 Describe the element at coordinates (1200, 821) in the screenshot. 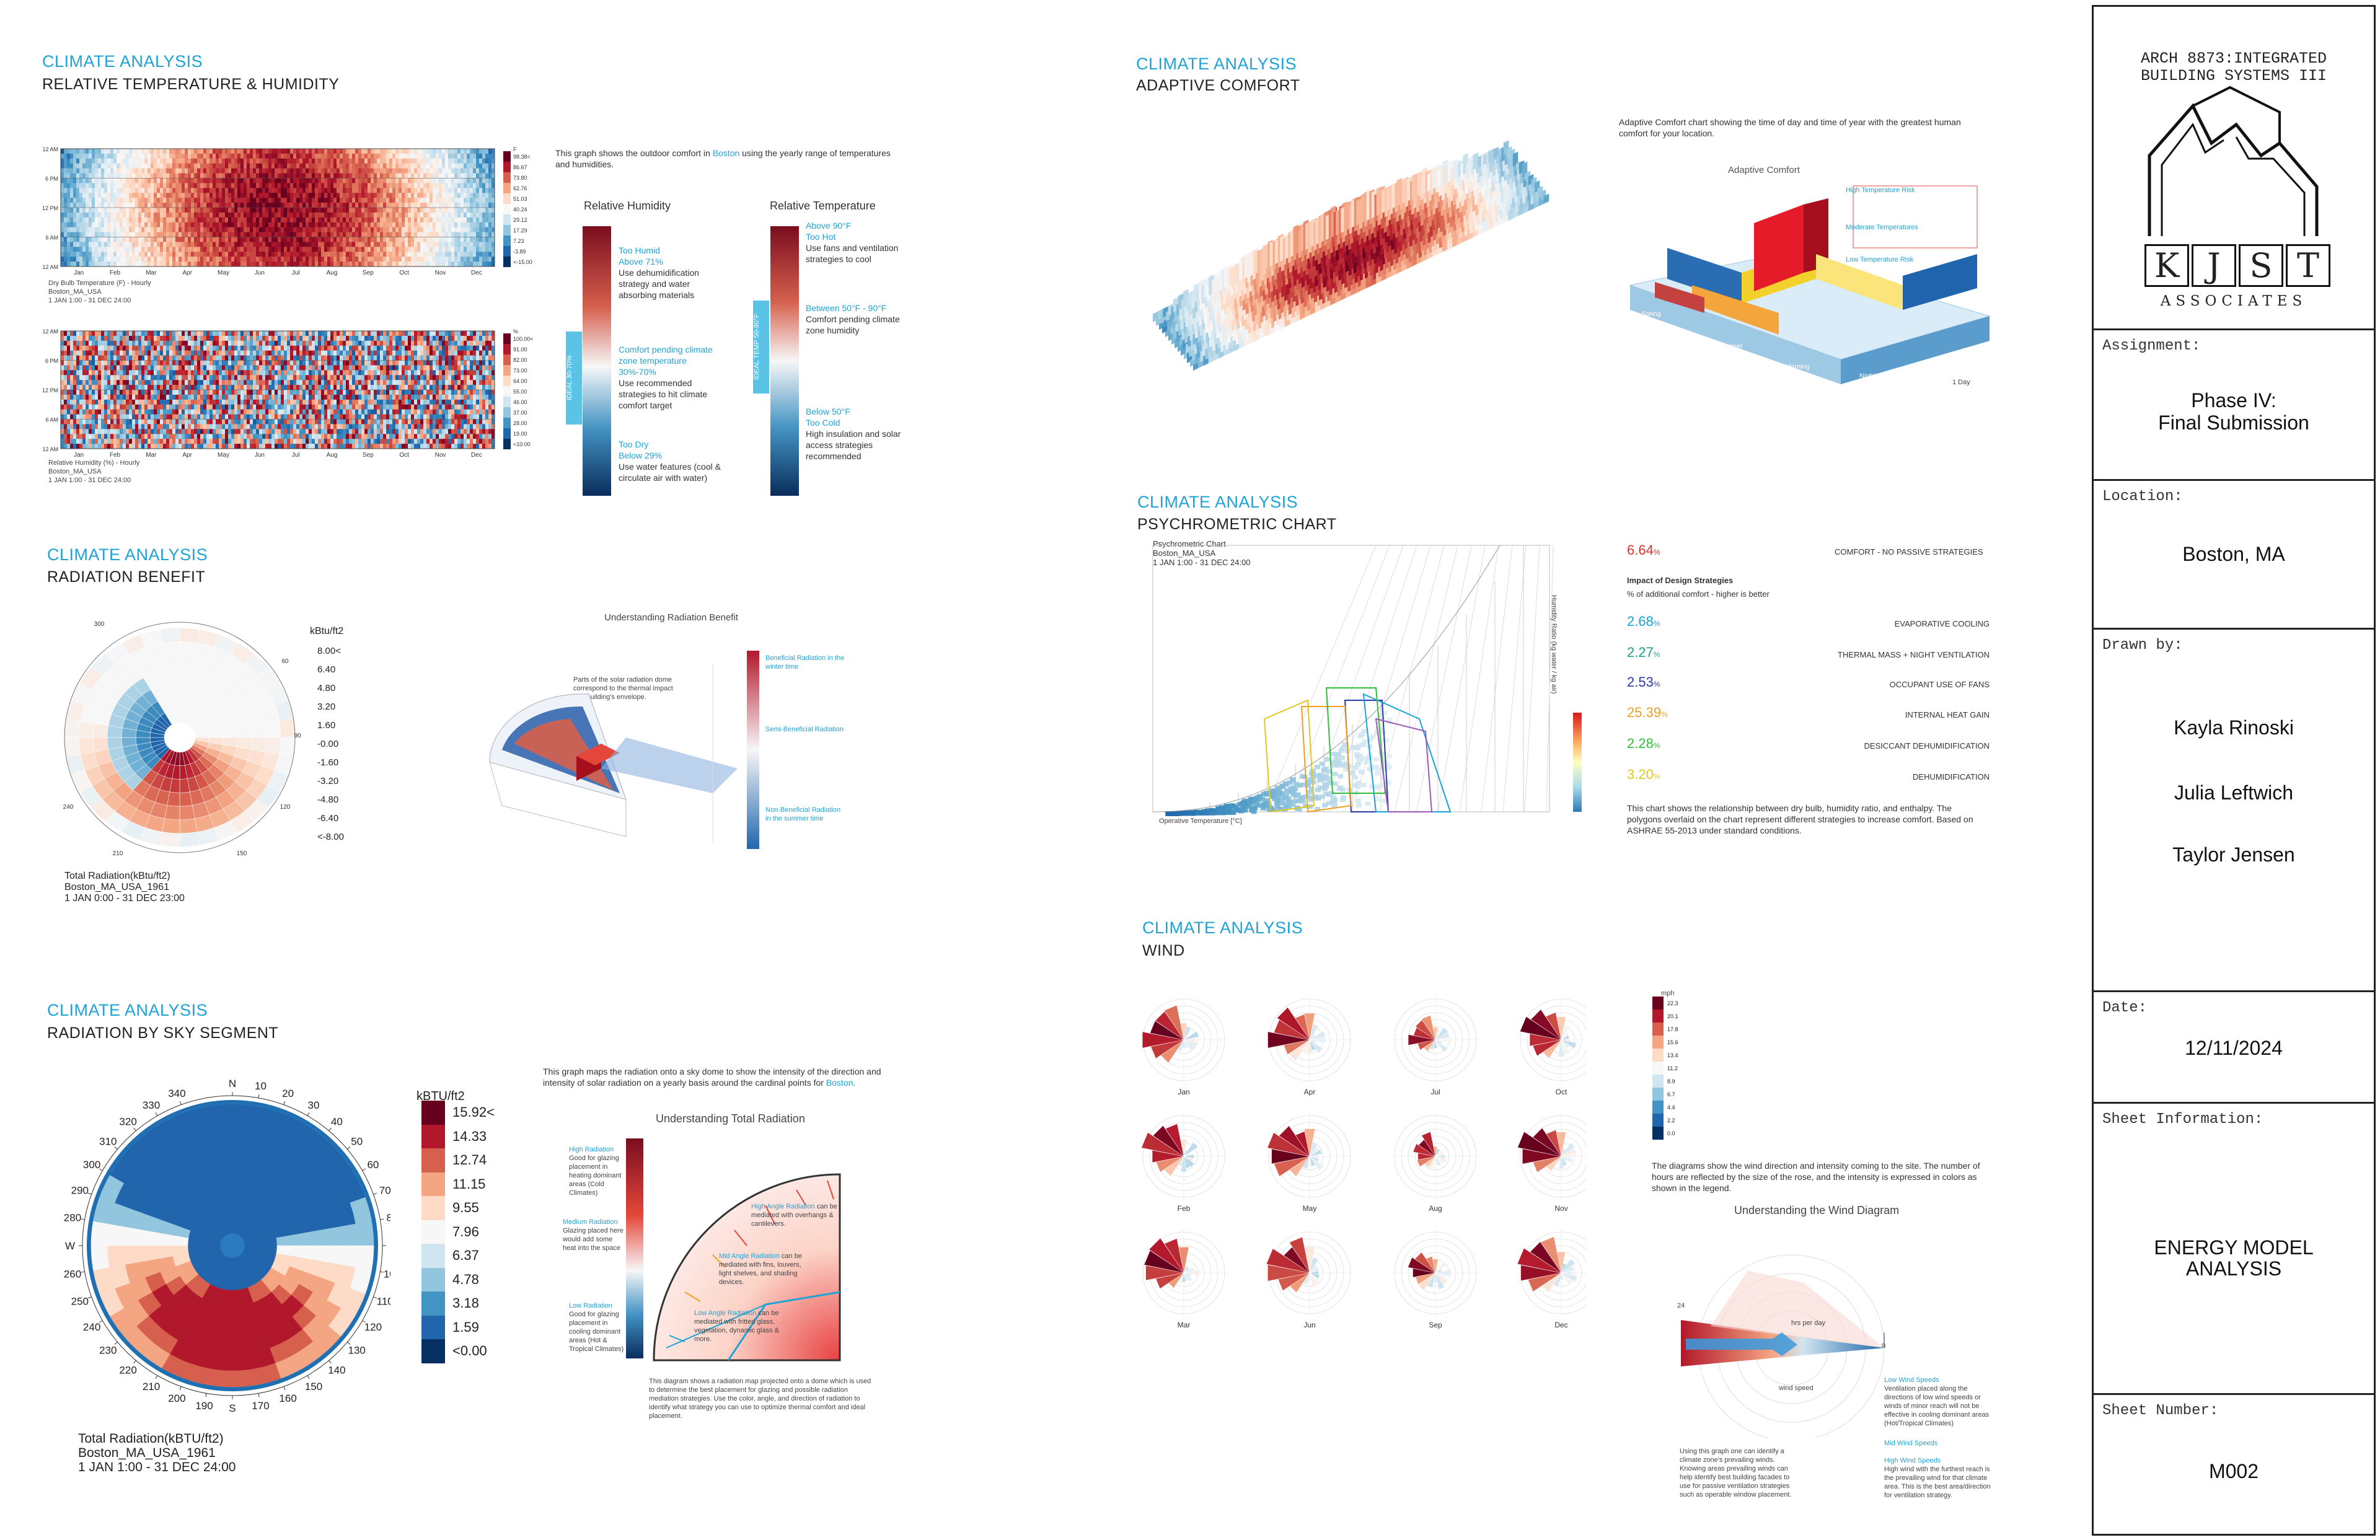

I see `psychro-xlabel: Operative Temperature [°C]` at that location.